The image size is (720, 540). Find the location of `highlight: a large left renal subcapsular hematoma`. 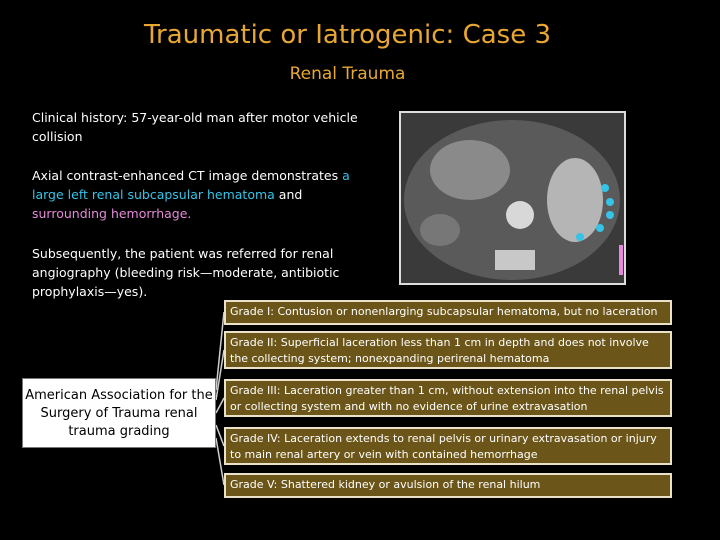

highlight: a large left renal subcapsular hematoma is located at coordinates (191, 185).